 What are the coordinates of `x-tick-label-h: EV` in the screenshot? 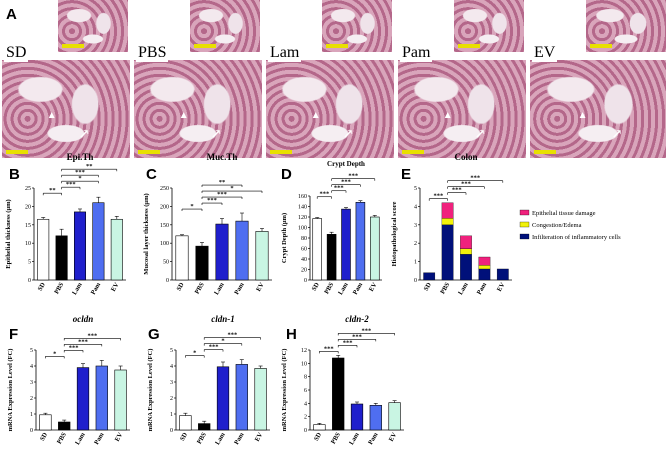 It's located at (393, 437).